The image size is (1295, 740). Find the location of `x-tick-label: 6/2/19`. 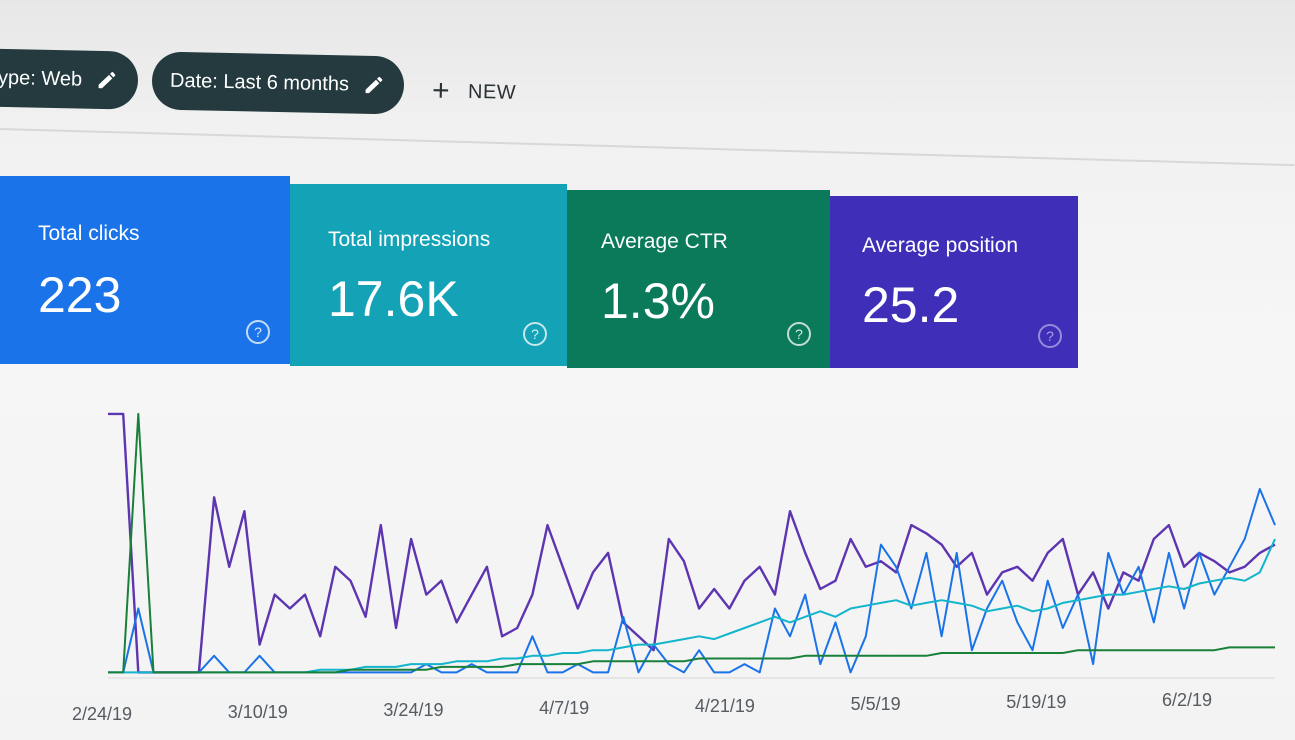

x-tick-label: 6/2/19 is located at coordinates (1187, 700).